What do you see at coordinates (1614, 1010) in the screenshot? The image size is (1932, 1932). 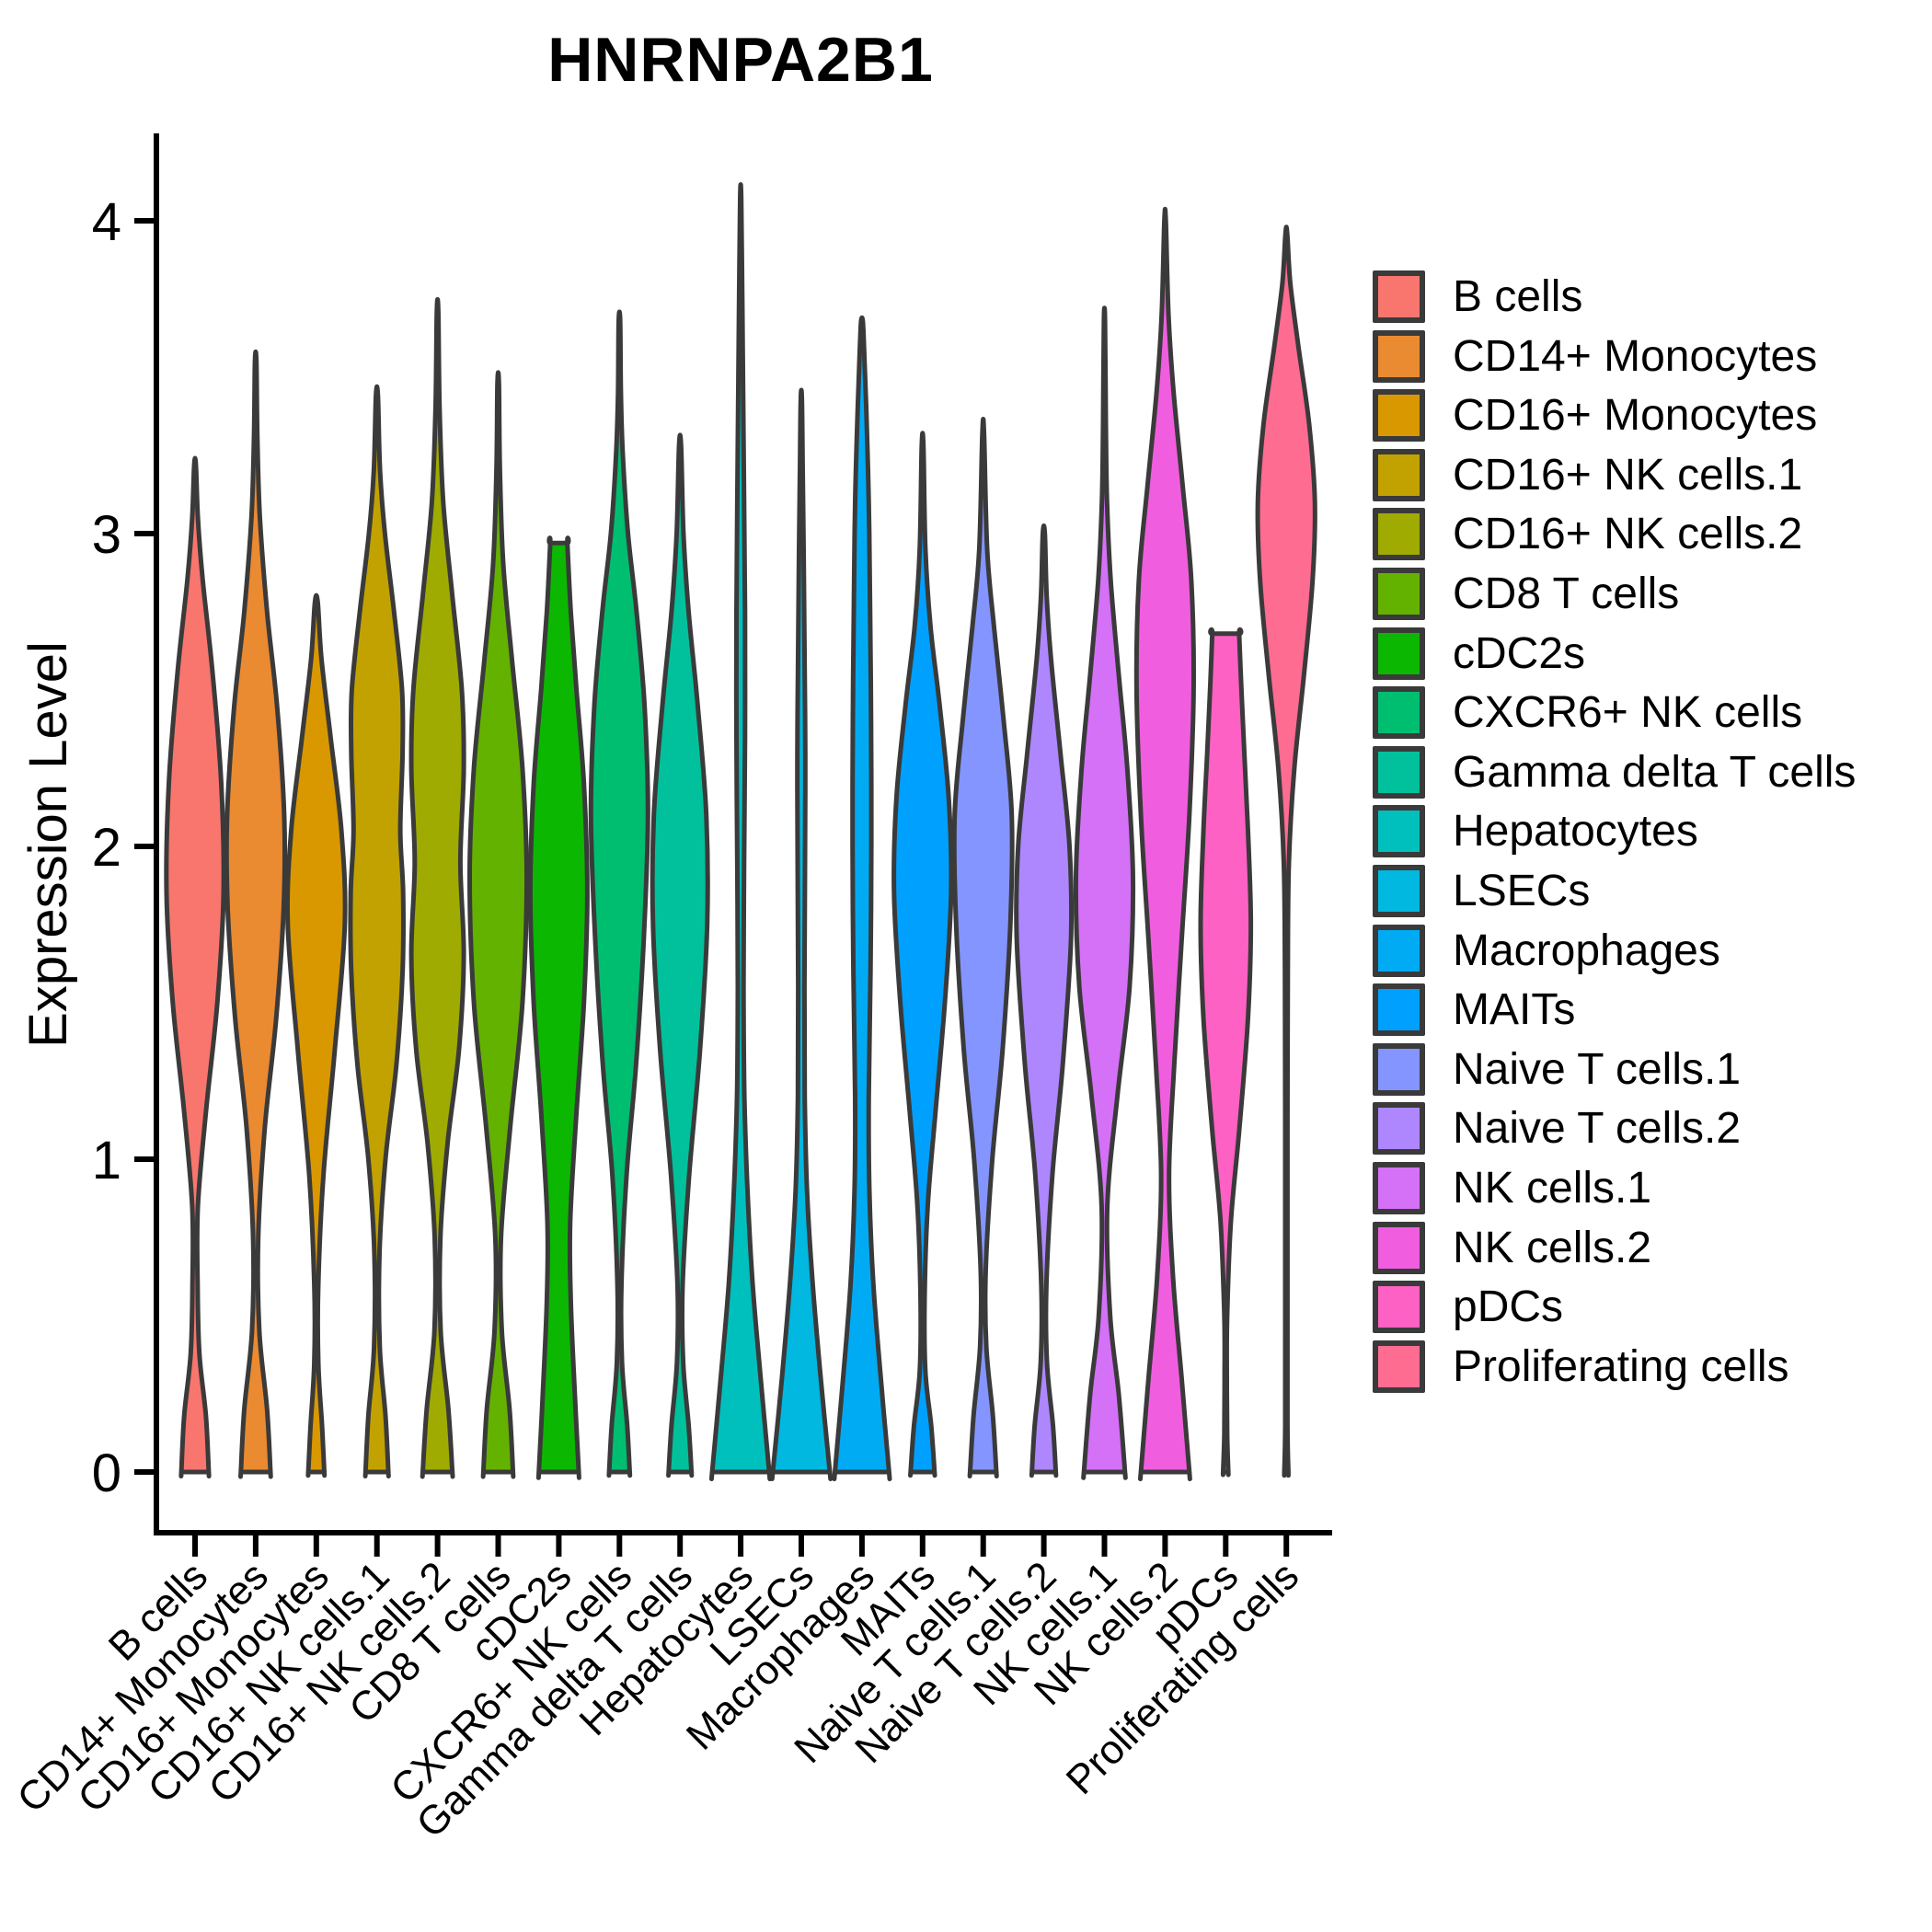 I see `legend-item-maits: MAITs` at bounding box center [1614, 1010].